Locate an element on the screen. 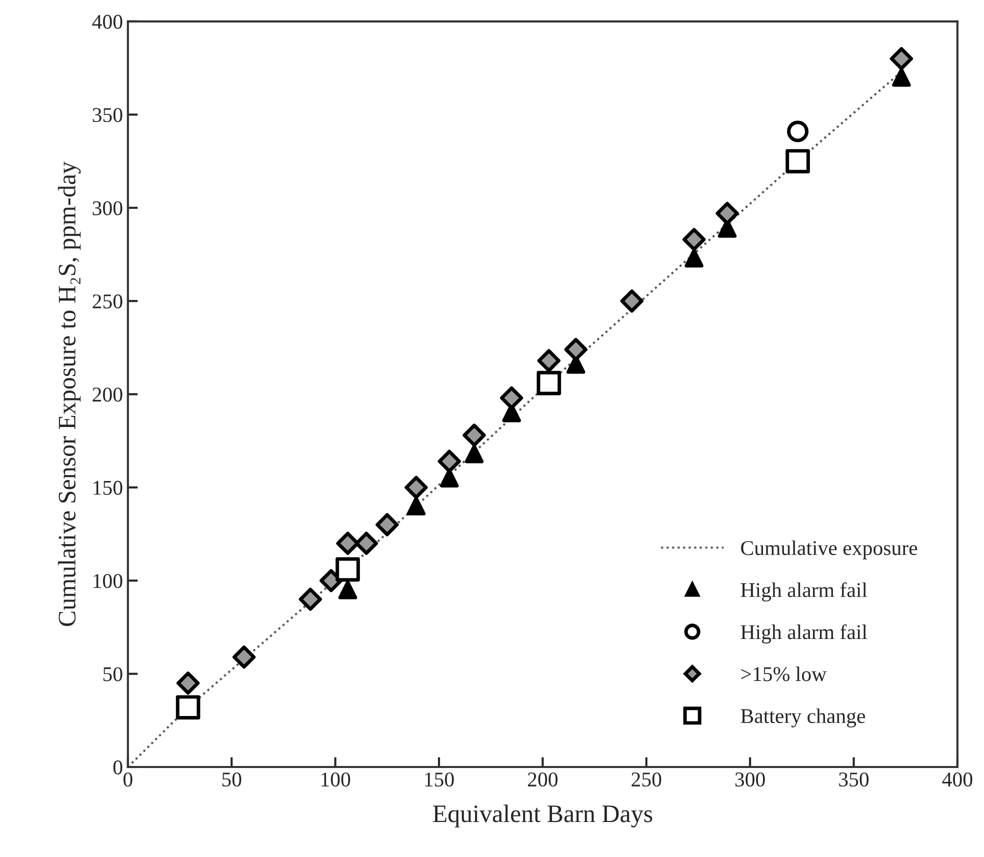 The width and height of the screenshot is (984, 857). y-tick-label: 100 is located at coordinates (108, 581).